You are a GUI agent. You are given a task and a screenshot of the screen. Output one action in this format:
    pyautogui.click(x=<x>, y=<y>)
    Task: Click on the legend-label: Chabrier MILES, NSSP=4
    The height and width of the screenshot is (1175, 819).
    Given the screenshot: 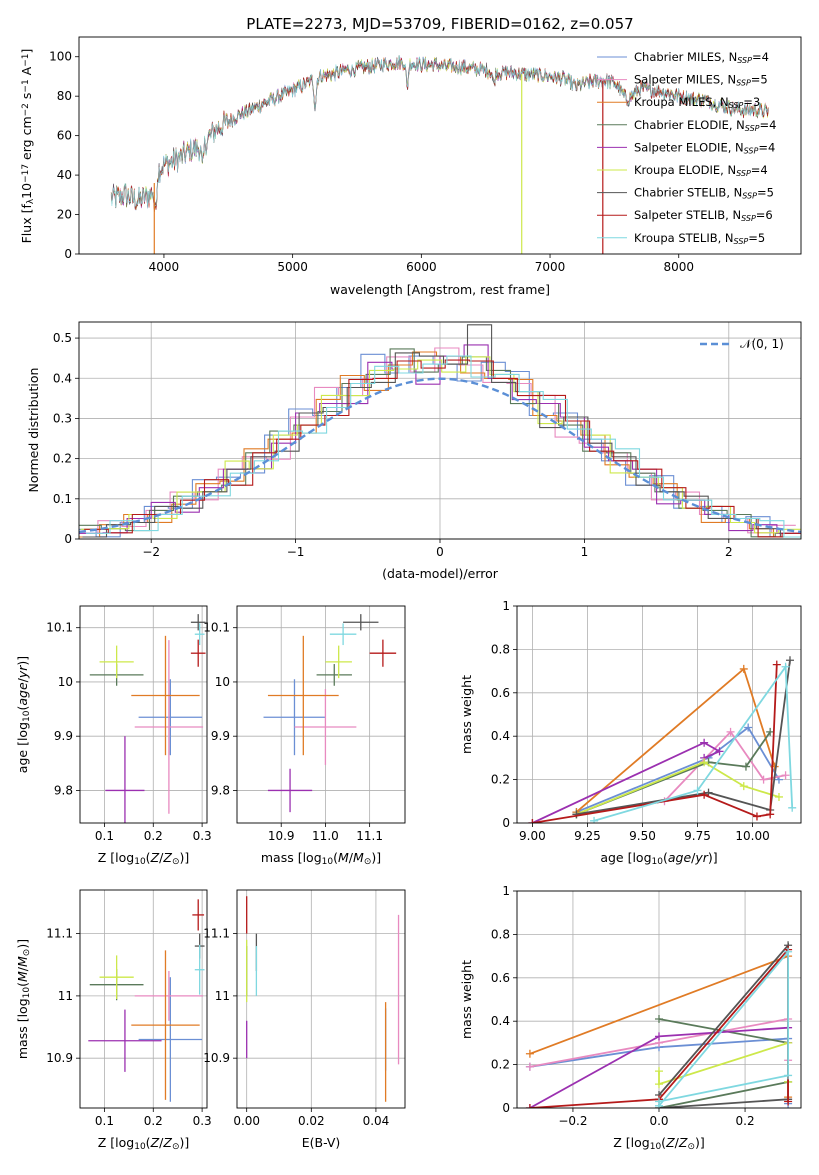 What is the action you would take?
    pyautogui.click(x=701, y=57)
    